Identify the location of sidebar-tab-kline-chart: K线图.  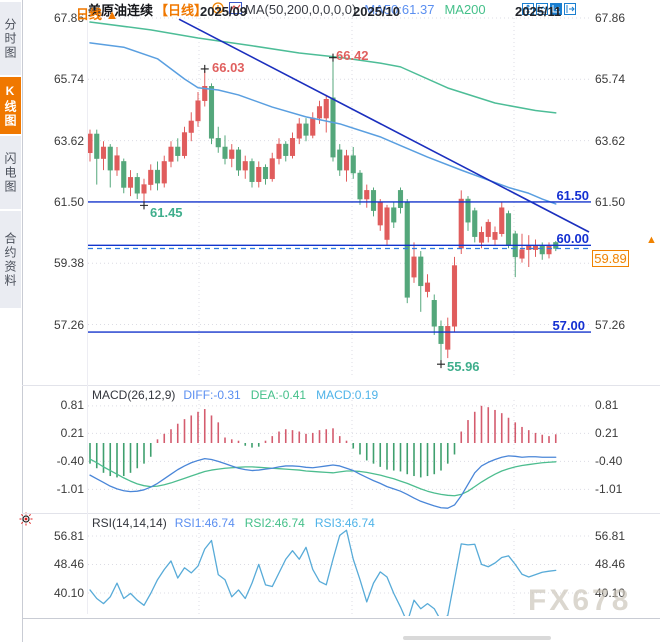
(10, 106).